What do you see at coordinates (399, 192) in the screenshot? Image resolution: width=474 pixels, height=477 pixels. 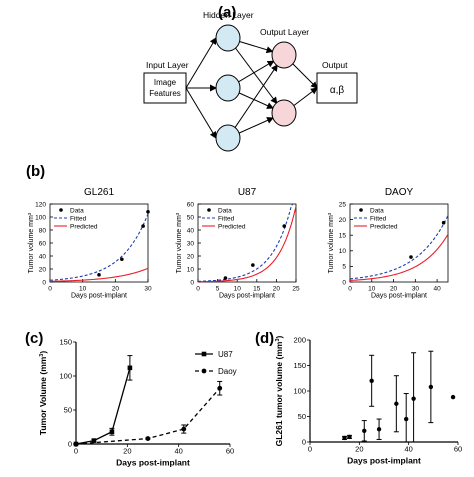 I see `chart-title: DAOY` at bounding box center [399, 192].